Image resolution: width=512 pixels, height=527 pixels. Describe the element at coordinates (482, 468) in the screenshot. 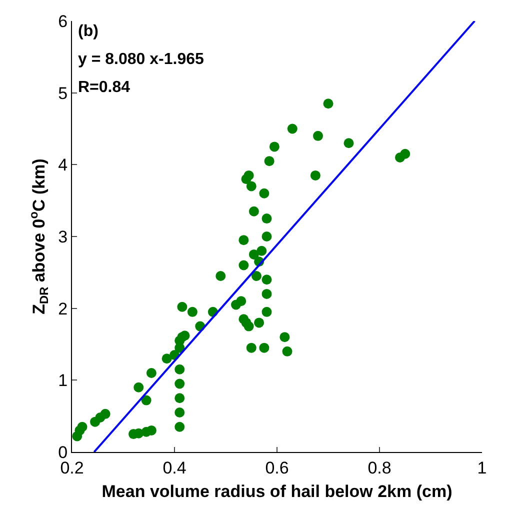

I see `x-tick-label: 1` at that location.